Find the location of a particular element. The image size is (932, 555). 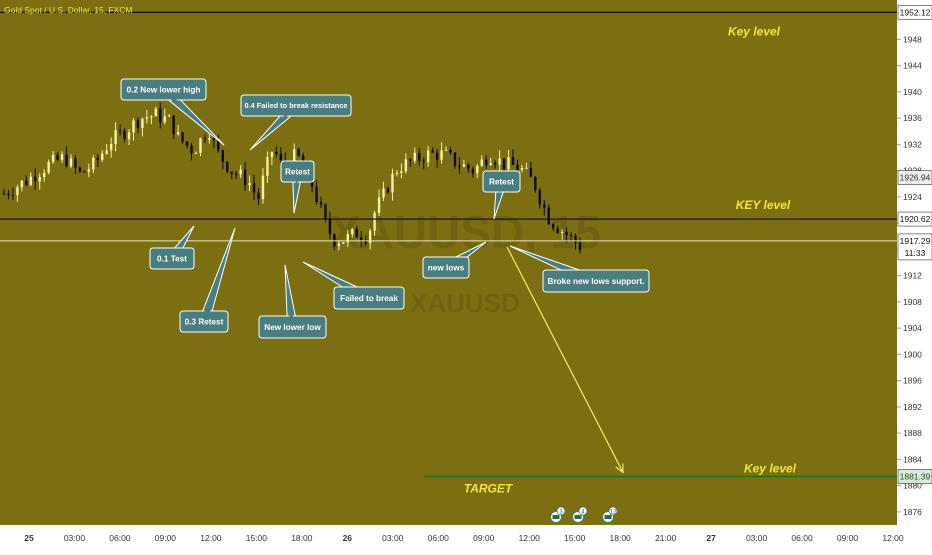

event-flag-icon is located at coordinates (556, 517).